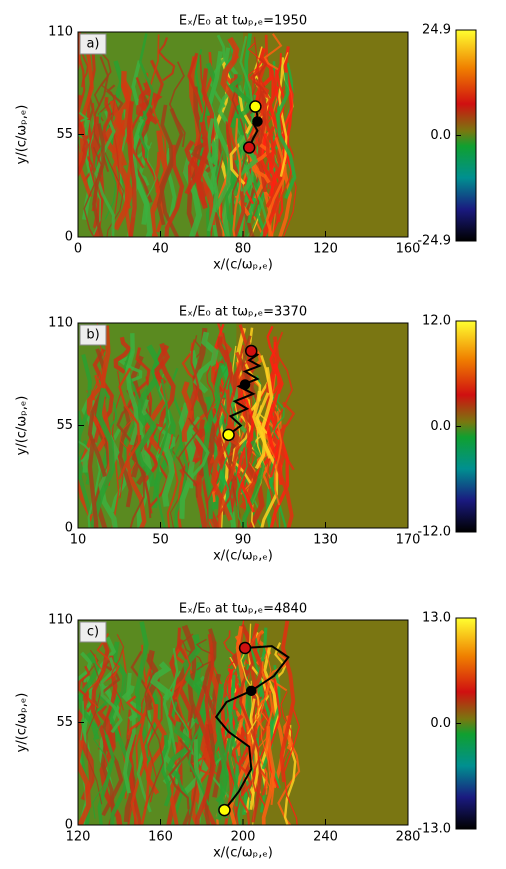  Describe the element at coordinates (78, 540) in the screenshot. I see `x-tick-label: 10` at that location.